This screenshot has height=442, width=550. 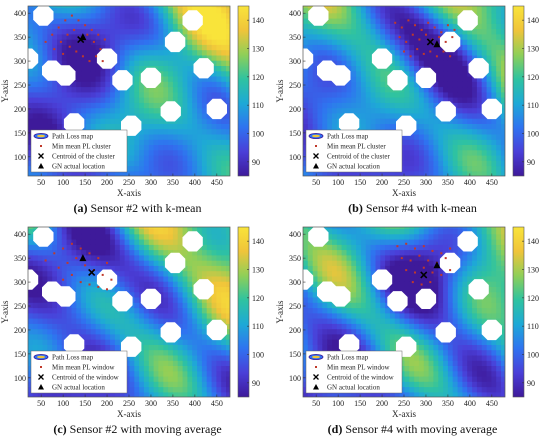 What do you see at coordinates (86, 378) in the screenshot?
I see `legend-label: Centroid of the window` at bounding box center [86, 378].